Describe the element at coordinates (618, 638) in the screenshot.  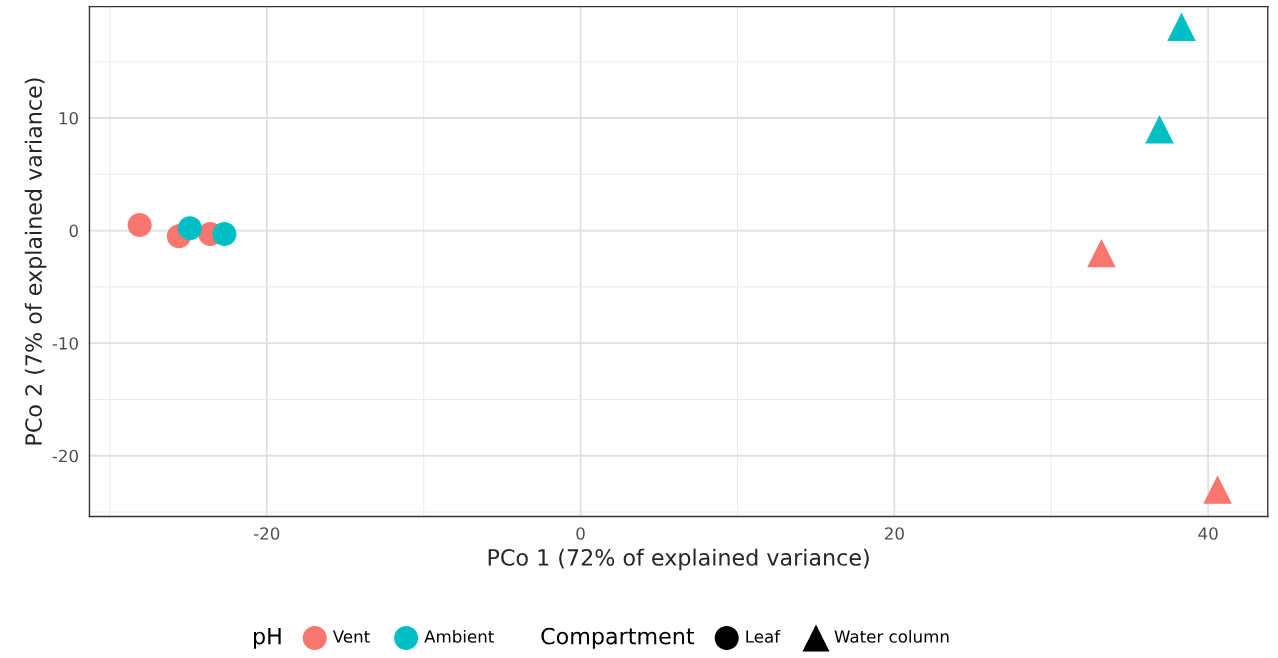
I see `text: Compartment` at that location.